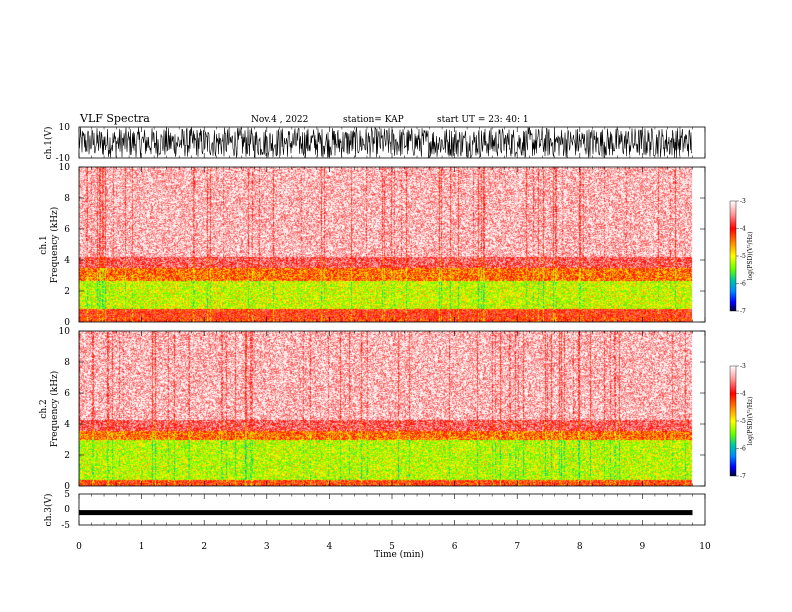 The width and height of the screenshot is (792, 612). What do you see at coordinates (750, 421) in the screenshot?
I see `ch2-colorbar-label: log(PSD)(V²/Hz)` at bounding box center [750, 421].